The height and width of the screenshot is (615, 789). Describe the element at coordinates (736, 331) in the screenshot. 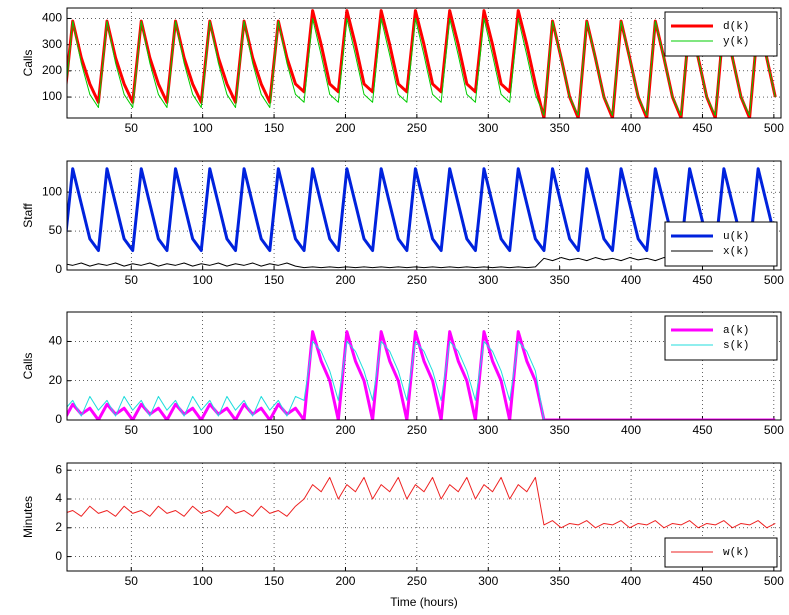

I see `legend-label: a(k)` at that location.